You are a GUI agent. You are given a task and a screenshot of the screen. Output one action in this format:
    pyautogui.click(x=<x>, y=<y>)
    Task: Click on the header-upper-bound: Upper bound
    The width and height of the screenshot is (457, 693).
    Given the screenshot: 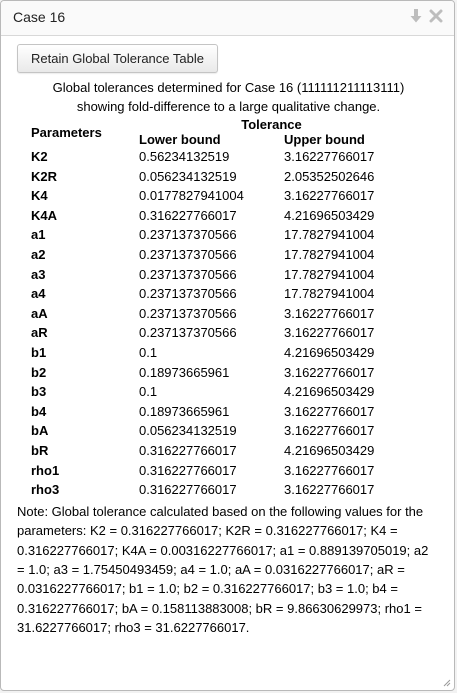 What is the action you would take?
    pyautogui.click(x=324, y=139)
    